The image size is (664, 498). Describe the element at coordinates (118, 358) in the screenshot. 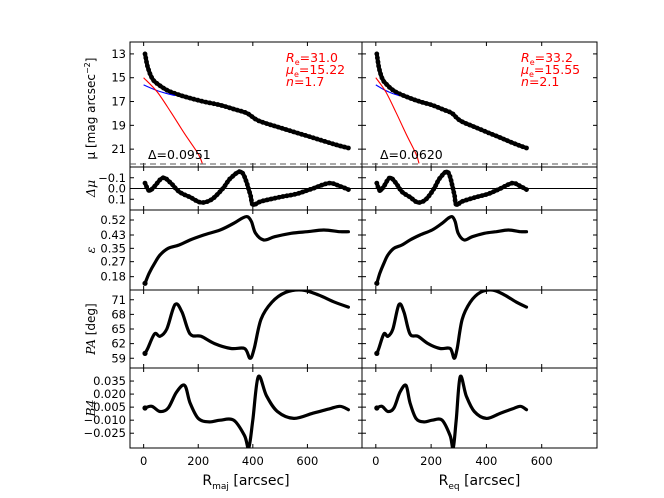

I see `y-tick-label: 59` at that location.